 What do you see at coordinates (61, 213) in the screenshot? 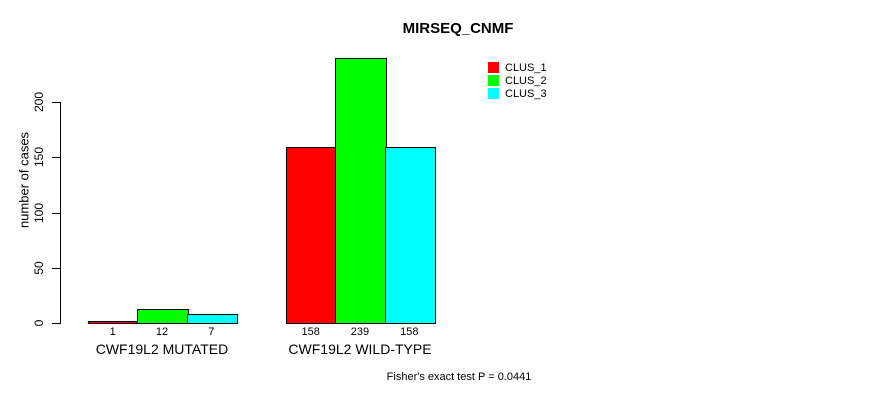
I see `y-axis-line` at bounding box center [61, 213].